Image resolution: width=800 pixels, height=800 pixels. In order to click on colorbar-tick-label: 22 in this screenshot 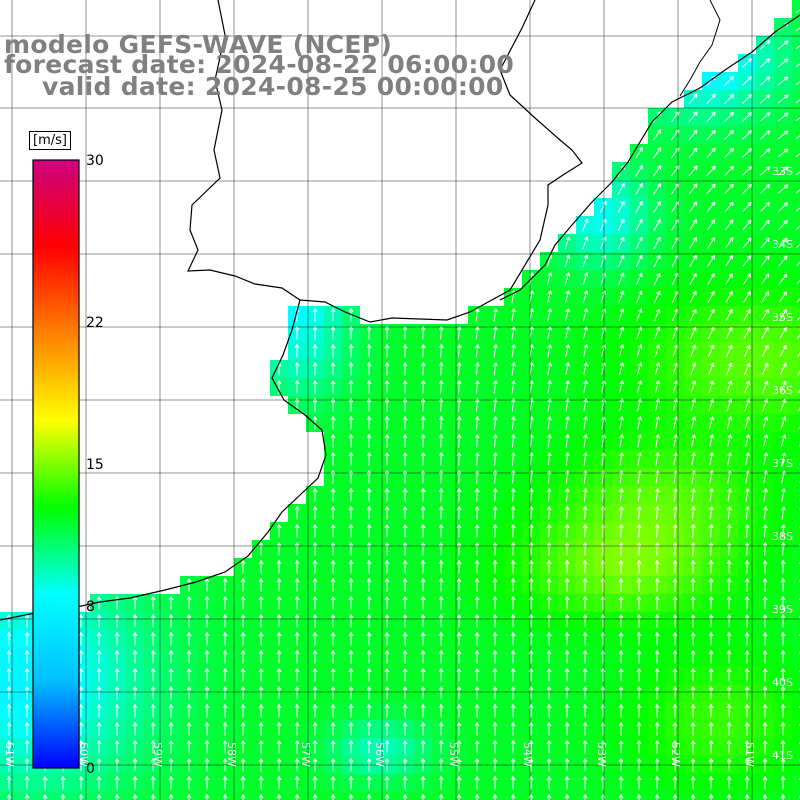, I will do `click(95, 323)`.